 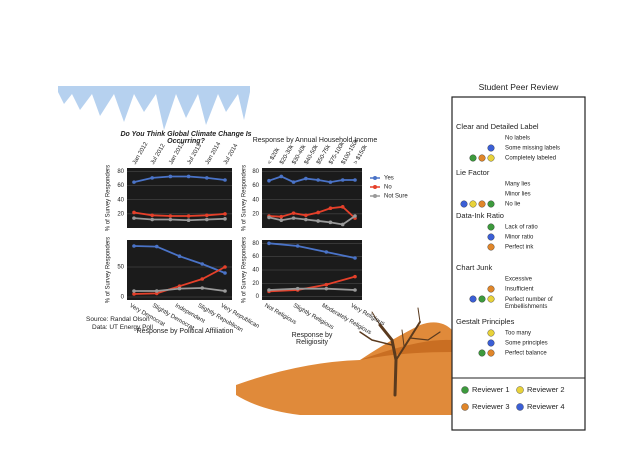 I want to click on option-label: Perfect ink, so click(x=519, y=248).